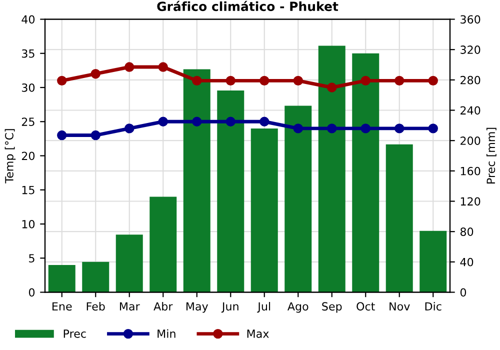  Describe the element at coordinates (10, 156) in the screenshot. I see `y-axis-title: Temp [°C]` at that location.